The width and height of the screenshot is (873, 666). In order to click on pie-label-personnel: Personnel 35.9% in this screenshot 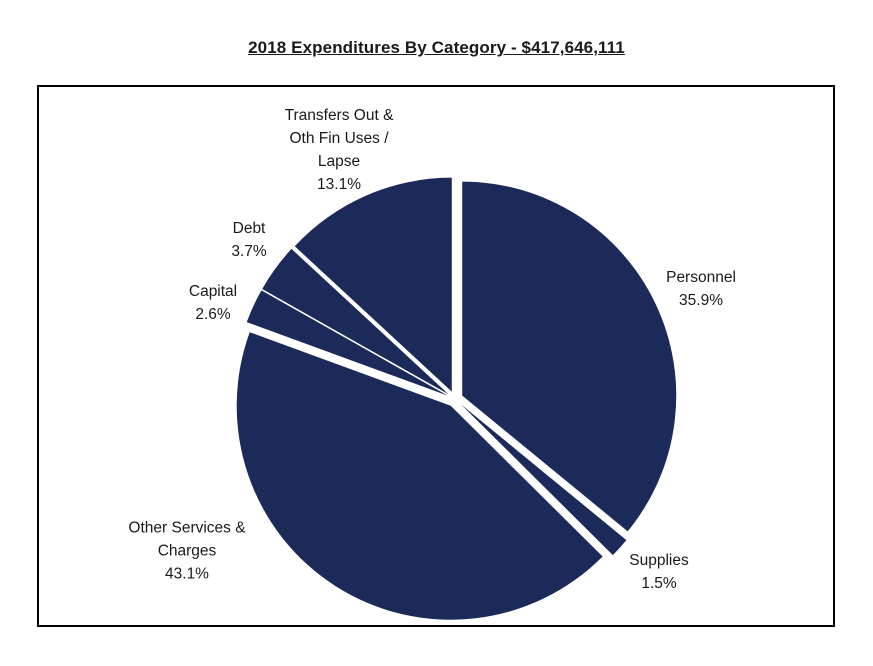, I will do `click(701, 289)`.